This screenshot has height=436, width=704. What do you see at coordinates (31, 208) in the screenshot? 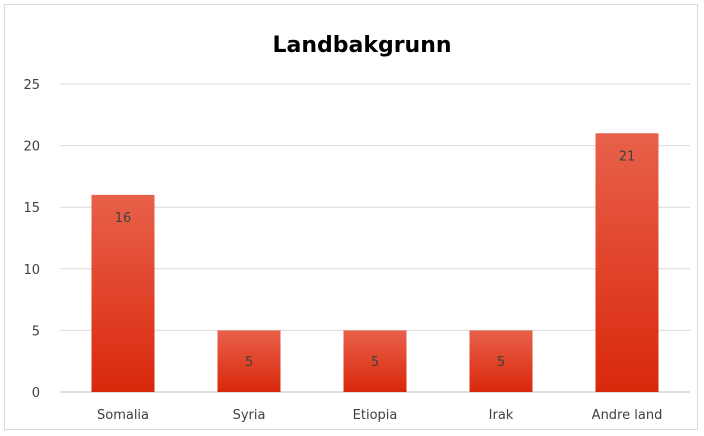
I see `y-tick-label: 15` at bounding box center [31, 208].